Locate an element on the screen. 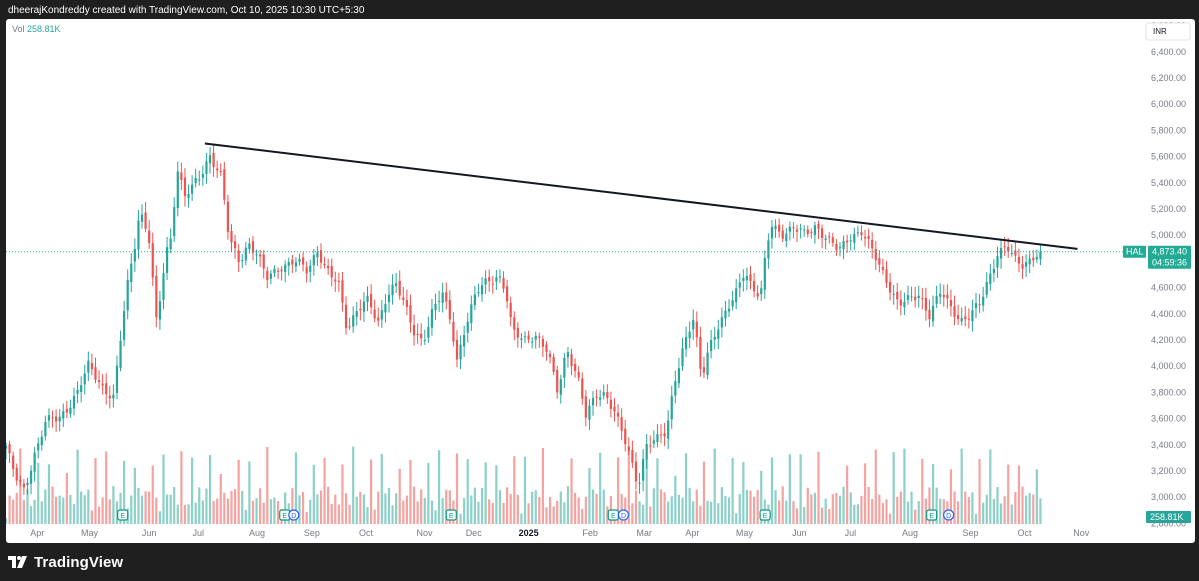  tradingview-branding: TradingView is located at coordinates (65, 562).